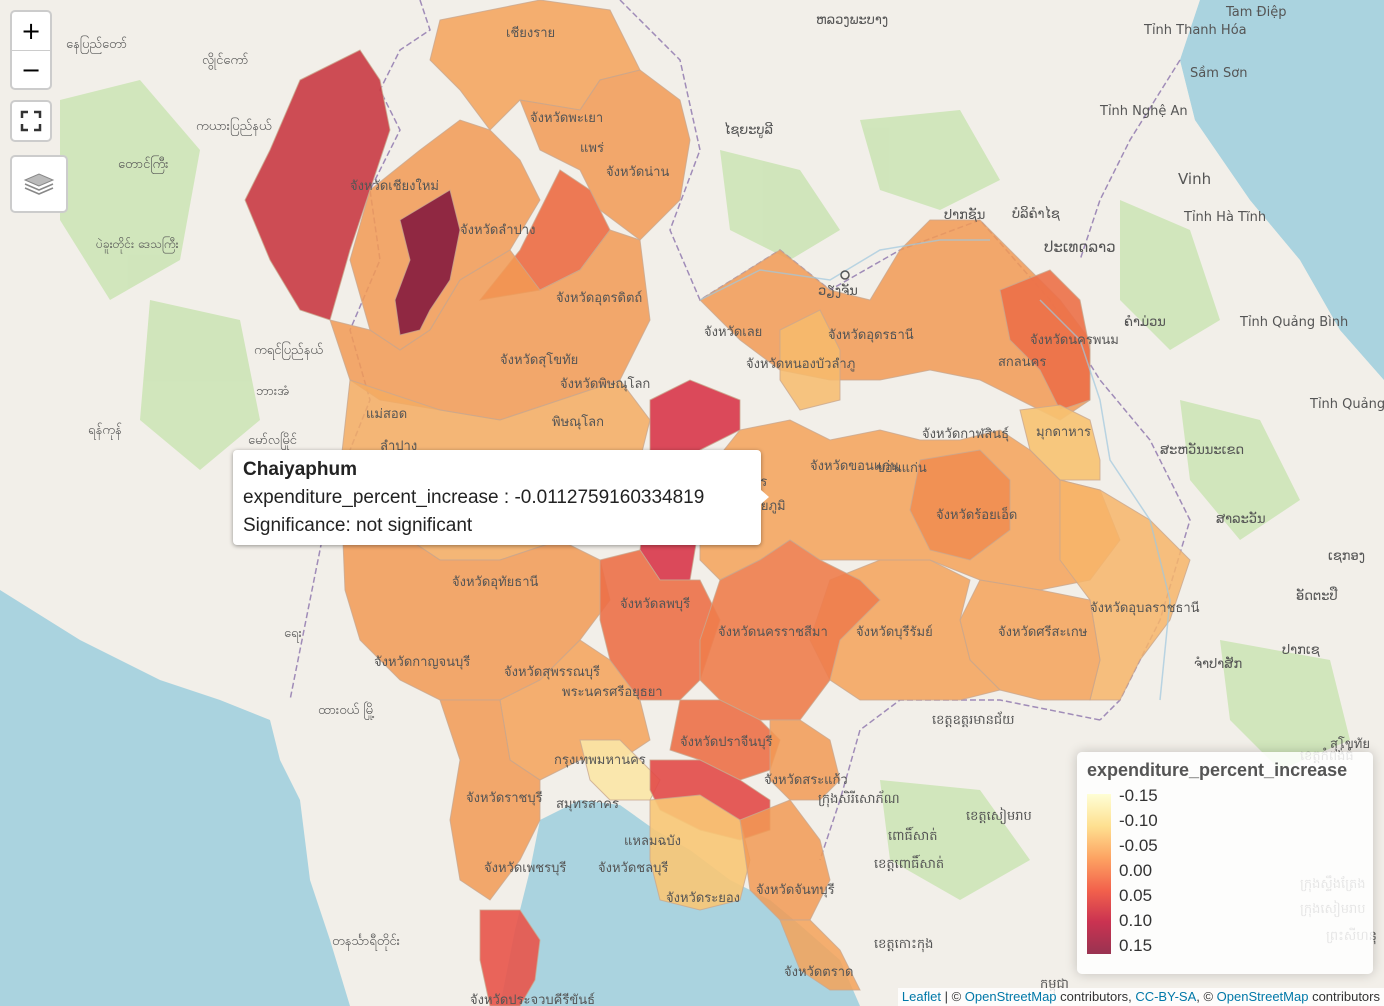 The height and width of the screenshot is (1006, 1384). What do you see at coordinates (1138, 845) in the screenshot?
I see `legend-label: -0.05` at bounding box center [1138, 845].